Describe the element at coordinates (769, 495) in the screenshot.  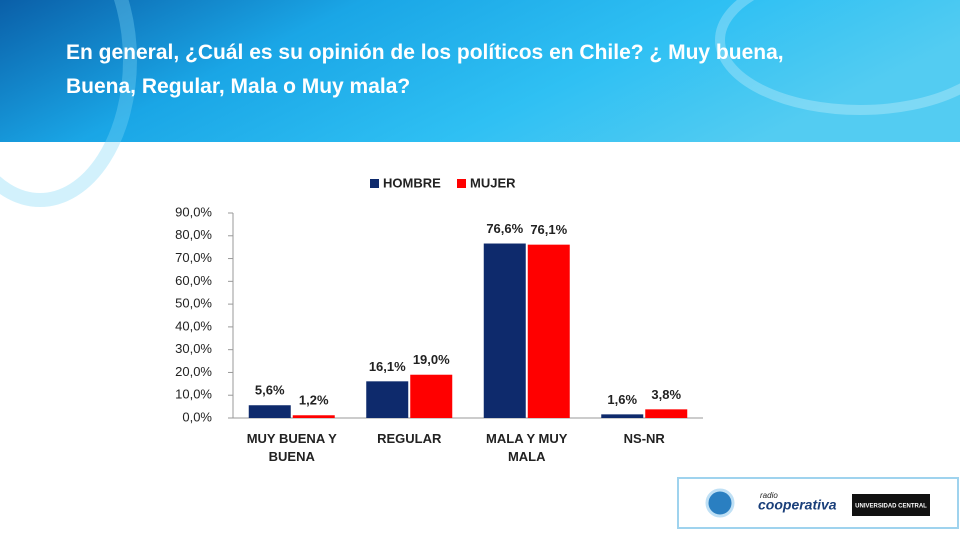
I see `logo-text: radio` at that location.